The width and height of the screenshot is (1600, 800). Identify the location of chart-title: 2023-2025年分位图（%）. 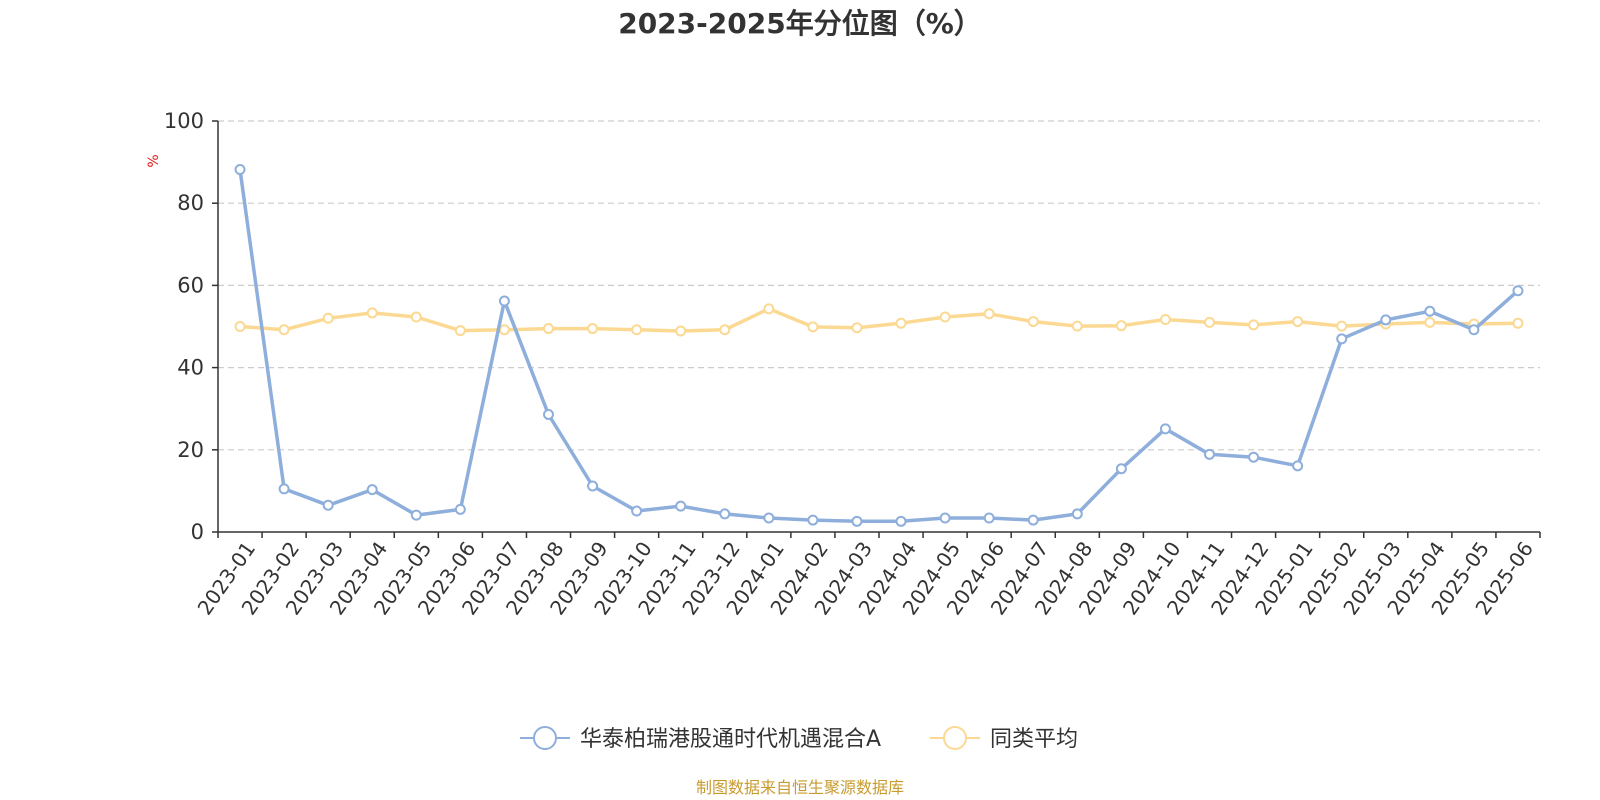
(800, 23).